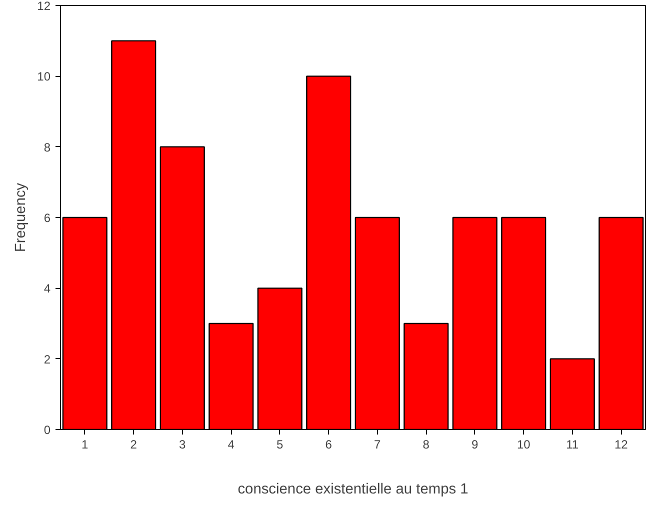 This screenshot has width=655, height=505. I want to click on x-tick-label: 2, so click(134, 445).